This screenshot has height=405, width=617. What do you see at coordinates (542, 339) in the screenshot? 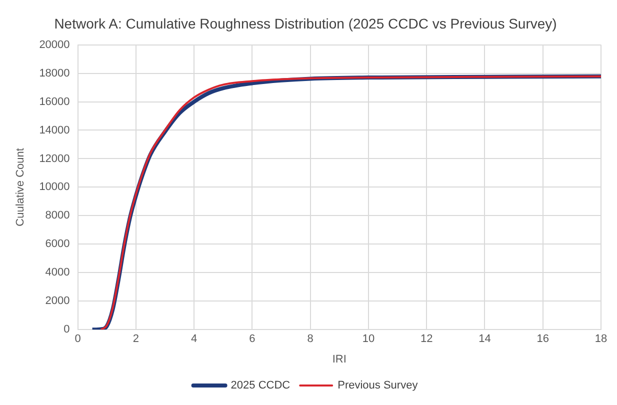
I see `x-tick-label: 16` at bounding box center [542, 339].